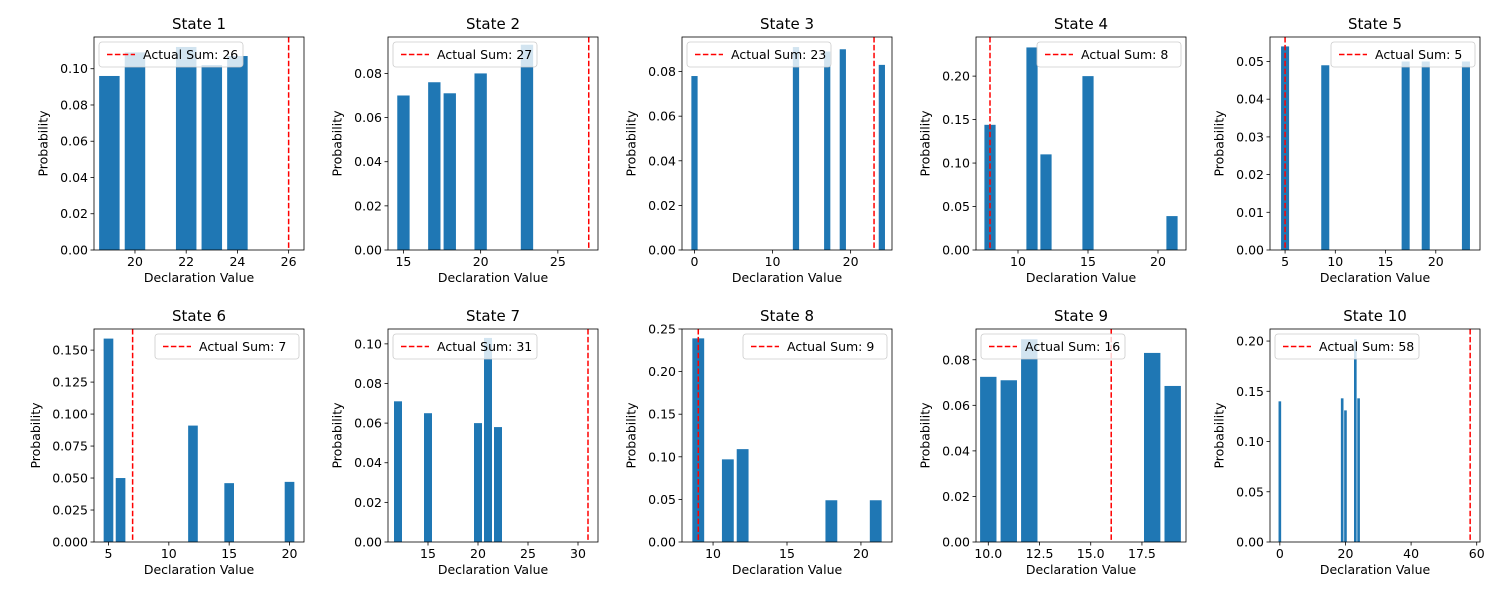 This screenshot has height=604, width=1500. Describe the element at coordinates (815, 346) in the screenshot. I see `legend: Actual Sum: 9` at that location.